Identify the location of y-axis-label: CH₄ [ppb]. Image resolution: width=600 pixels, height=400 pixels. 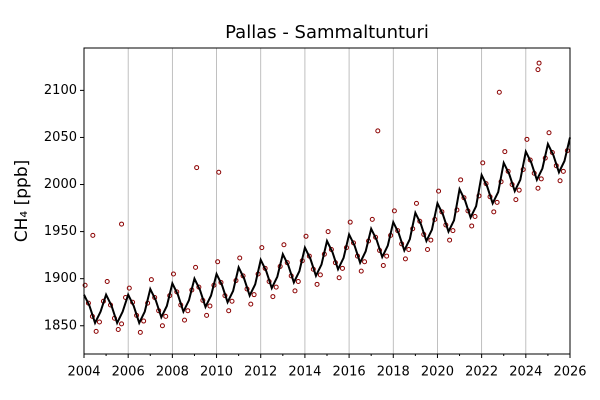
(22, 201).